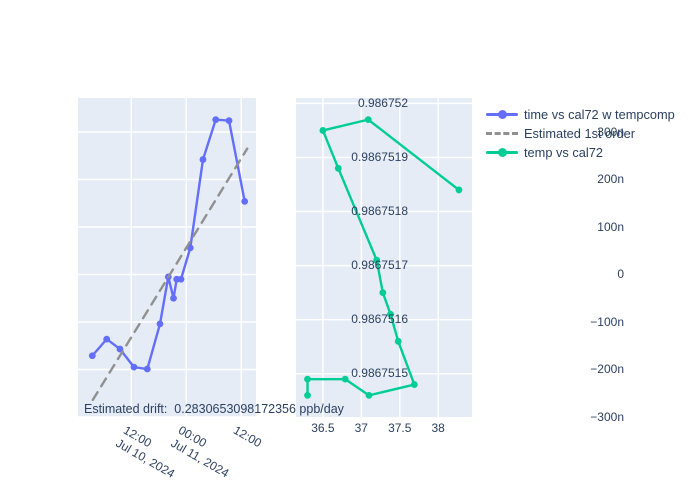 This screenshot has width=700, height=500. I want to click on y-tick-label: 200n, so click(610, 179).